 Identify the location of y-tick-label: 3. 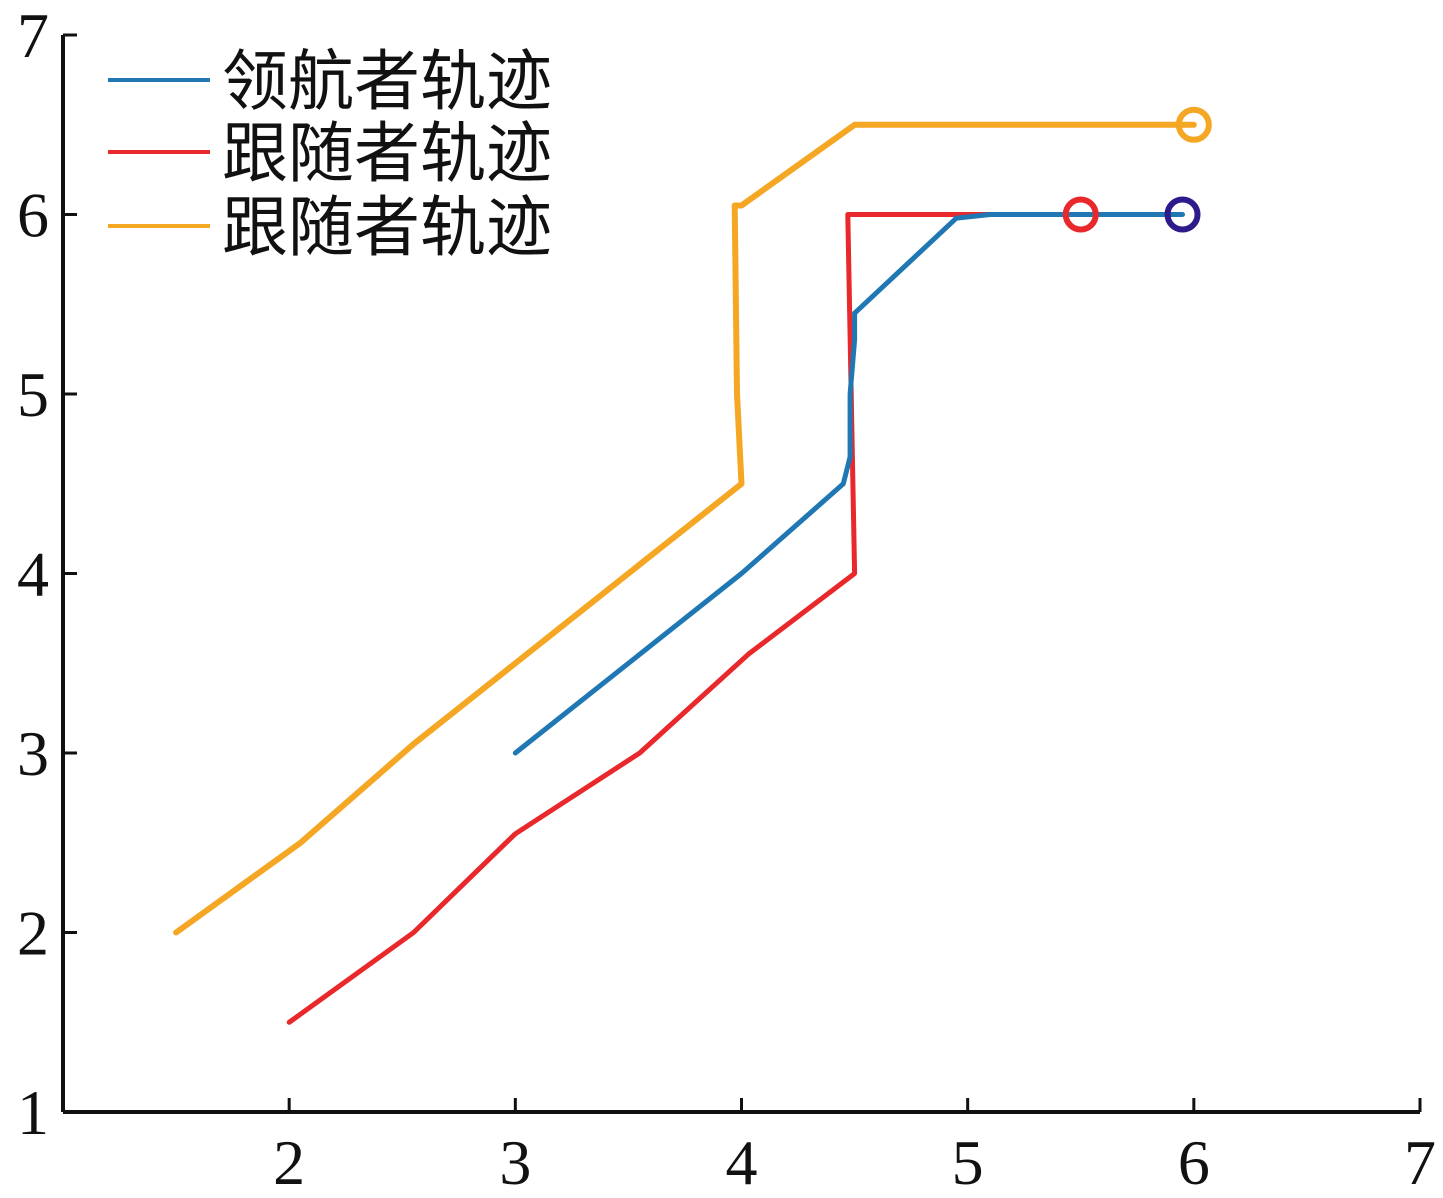
(33, 753).